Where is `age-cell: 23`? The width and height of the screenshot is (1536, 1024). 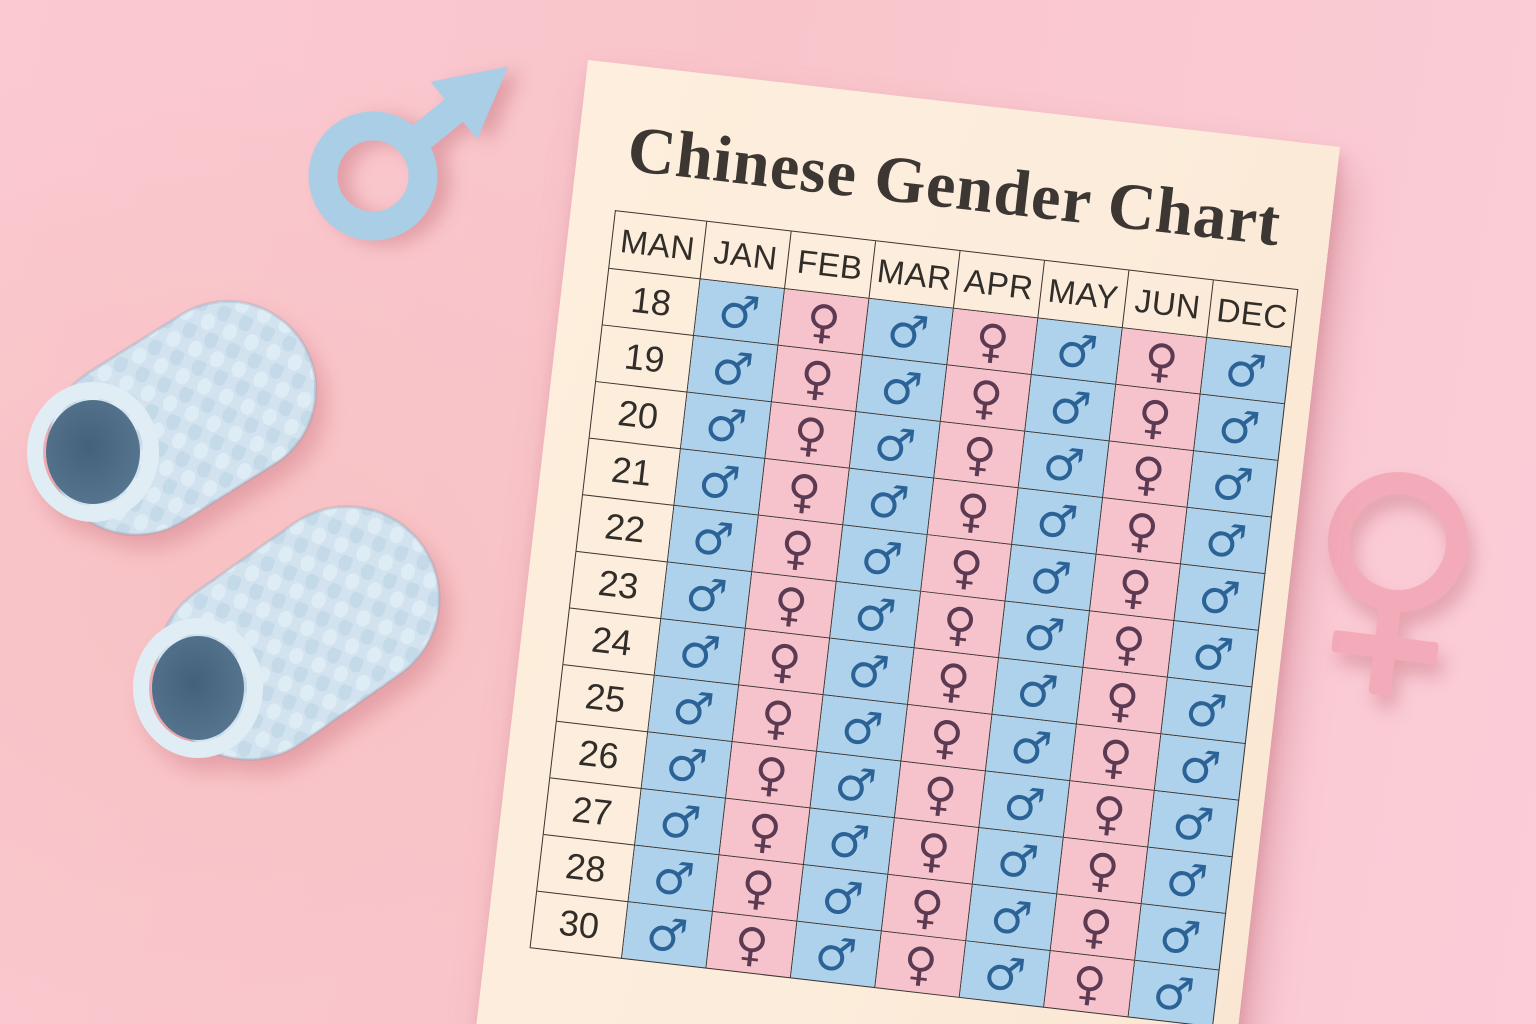 age-cell: 23 is located at coordinates (618, 585).